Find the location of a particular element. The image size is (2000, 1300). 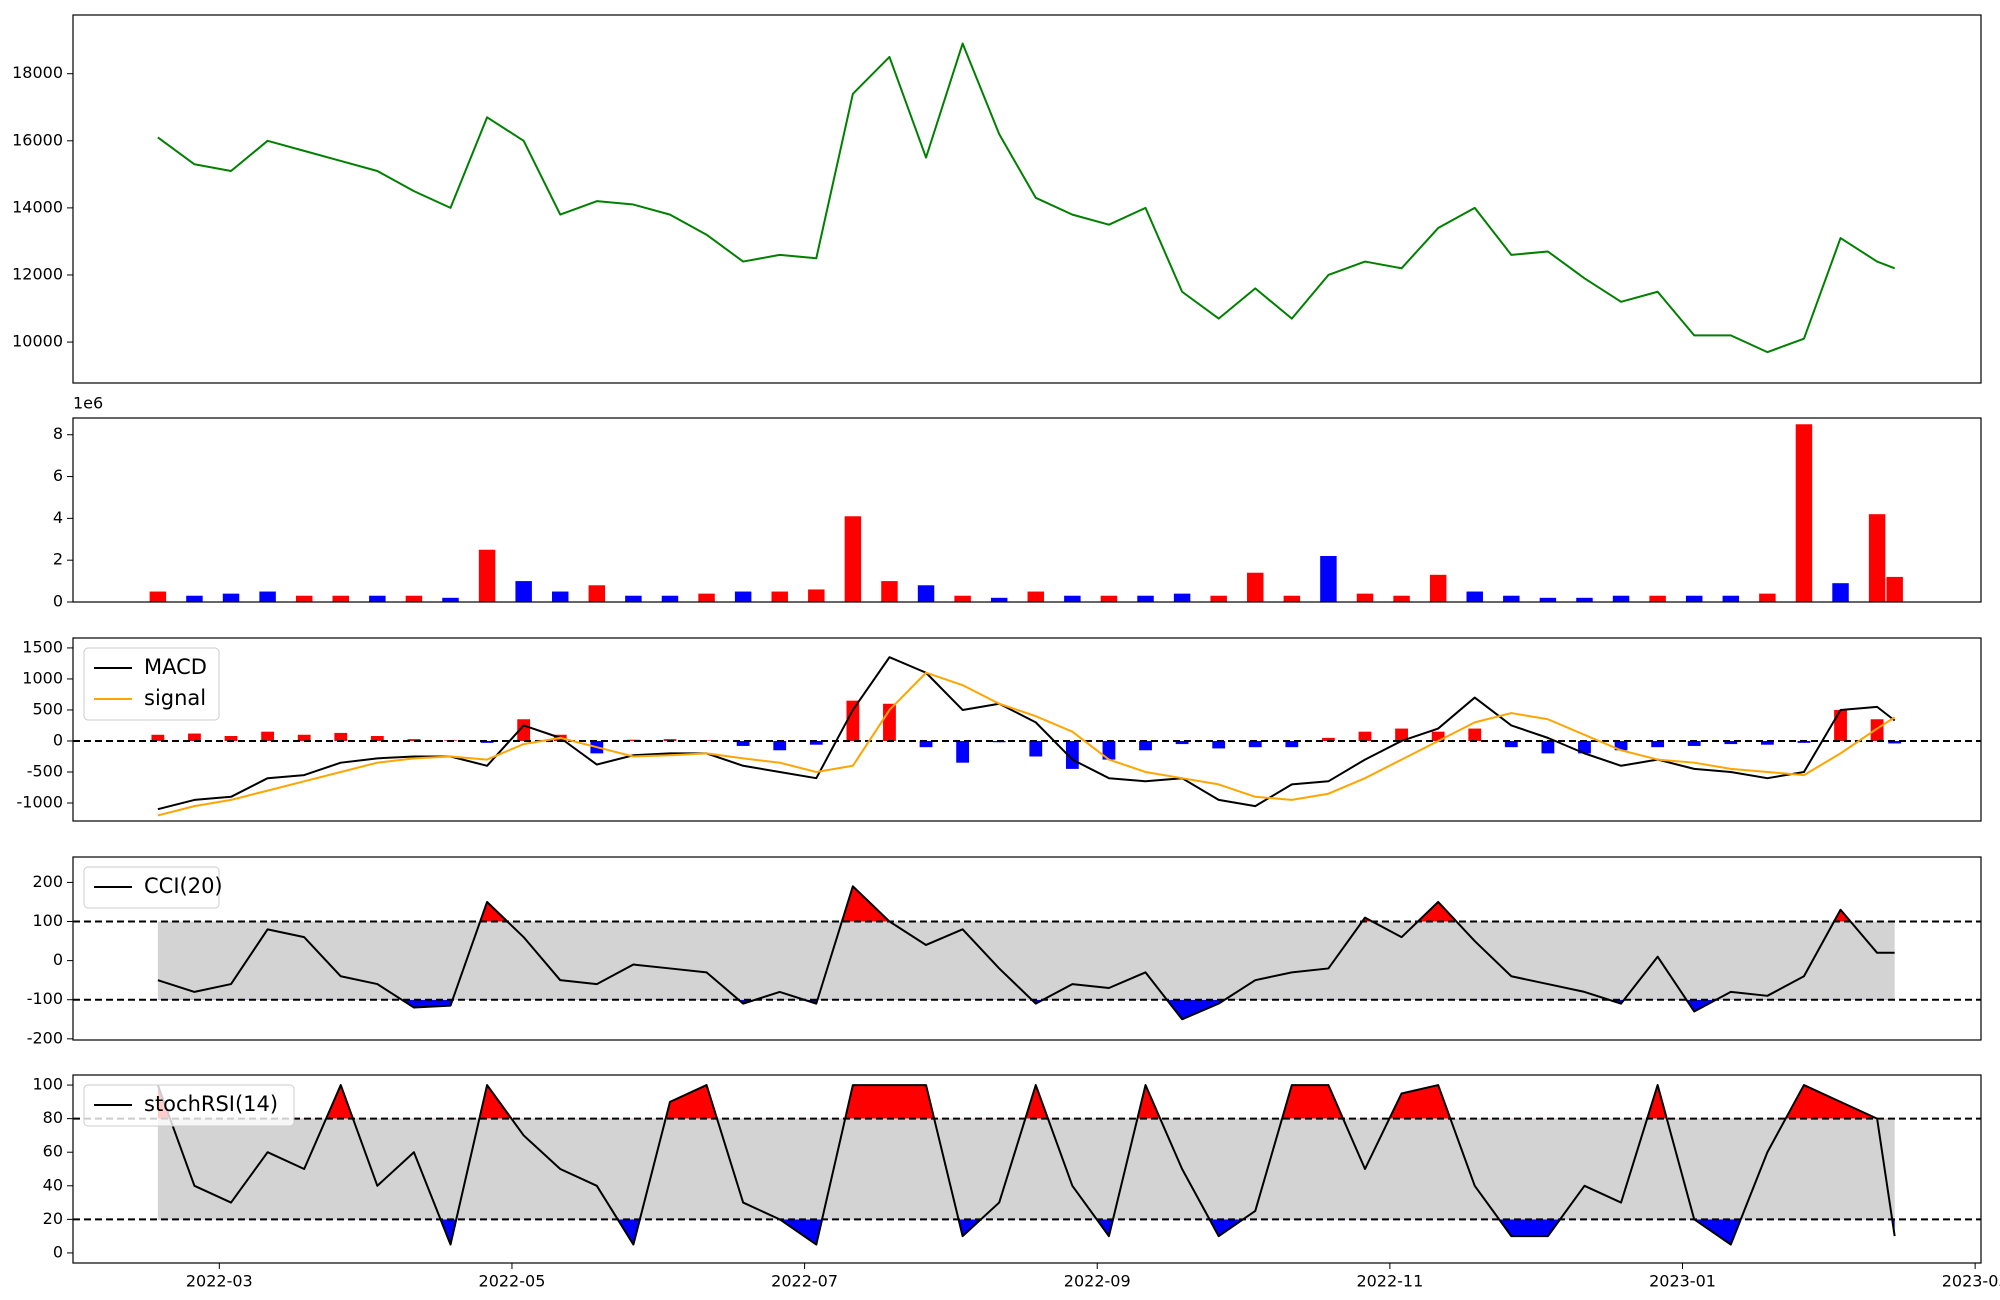

y-tick-label: 12000 is located at coordinates (37, 273).